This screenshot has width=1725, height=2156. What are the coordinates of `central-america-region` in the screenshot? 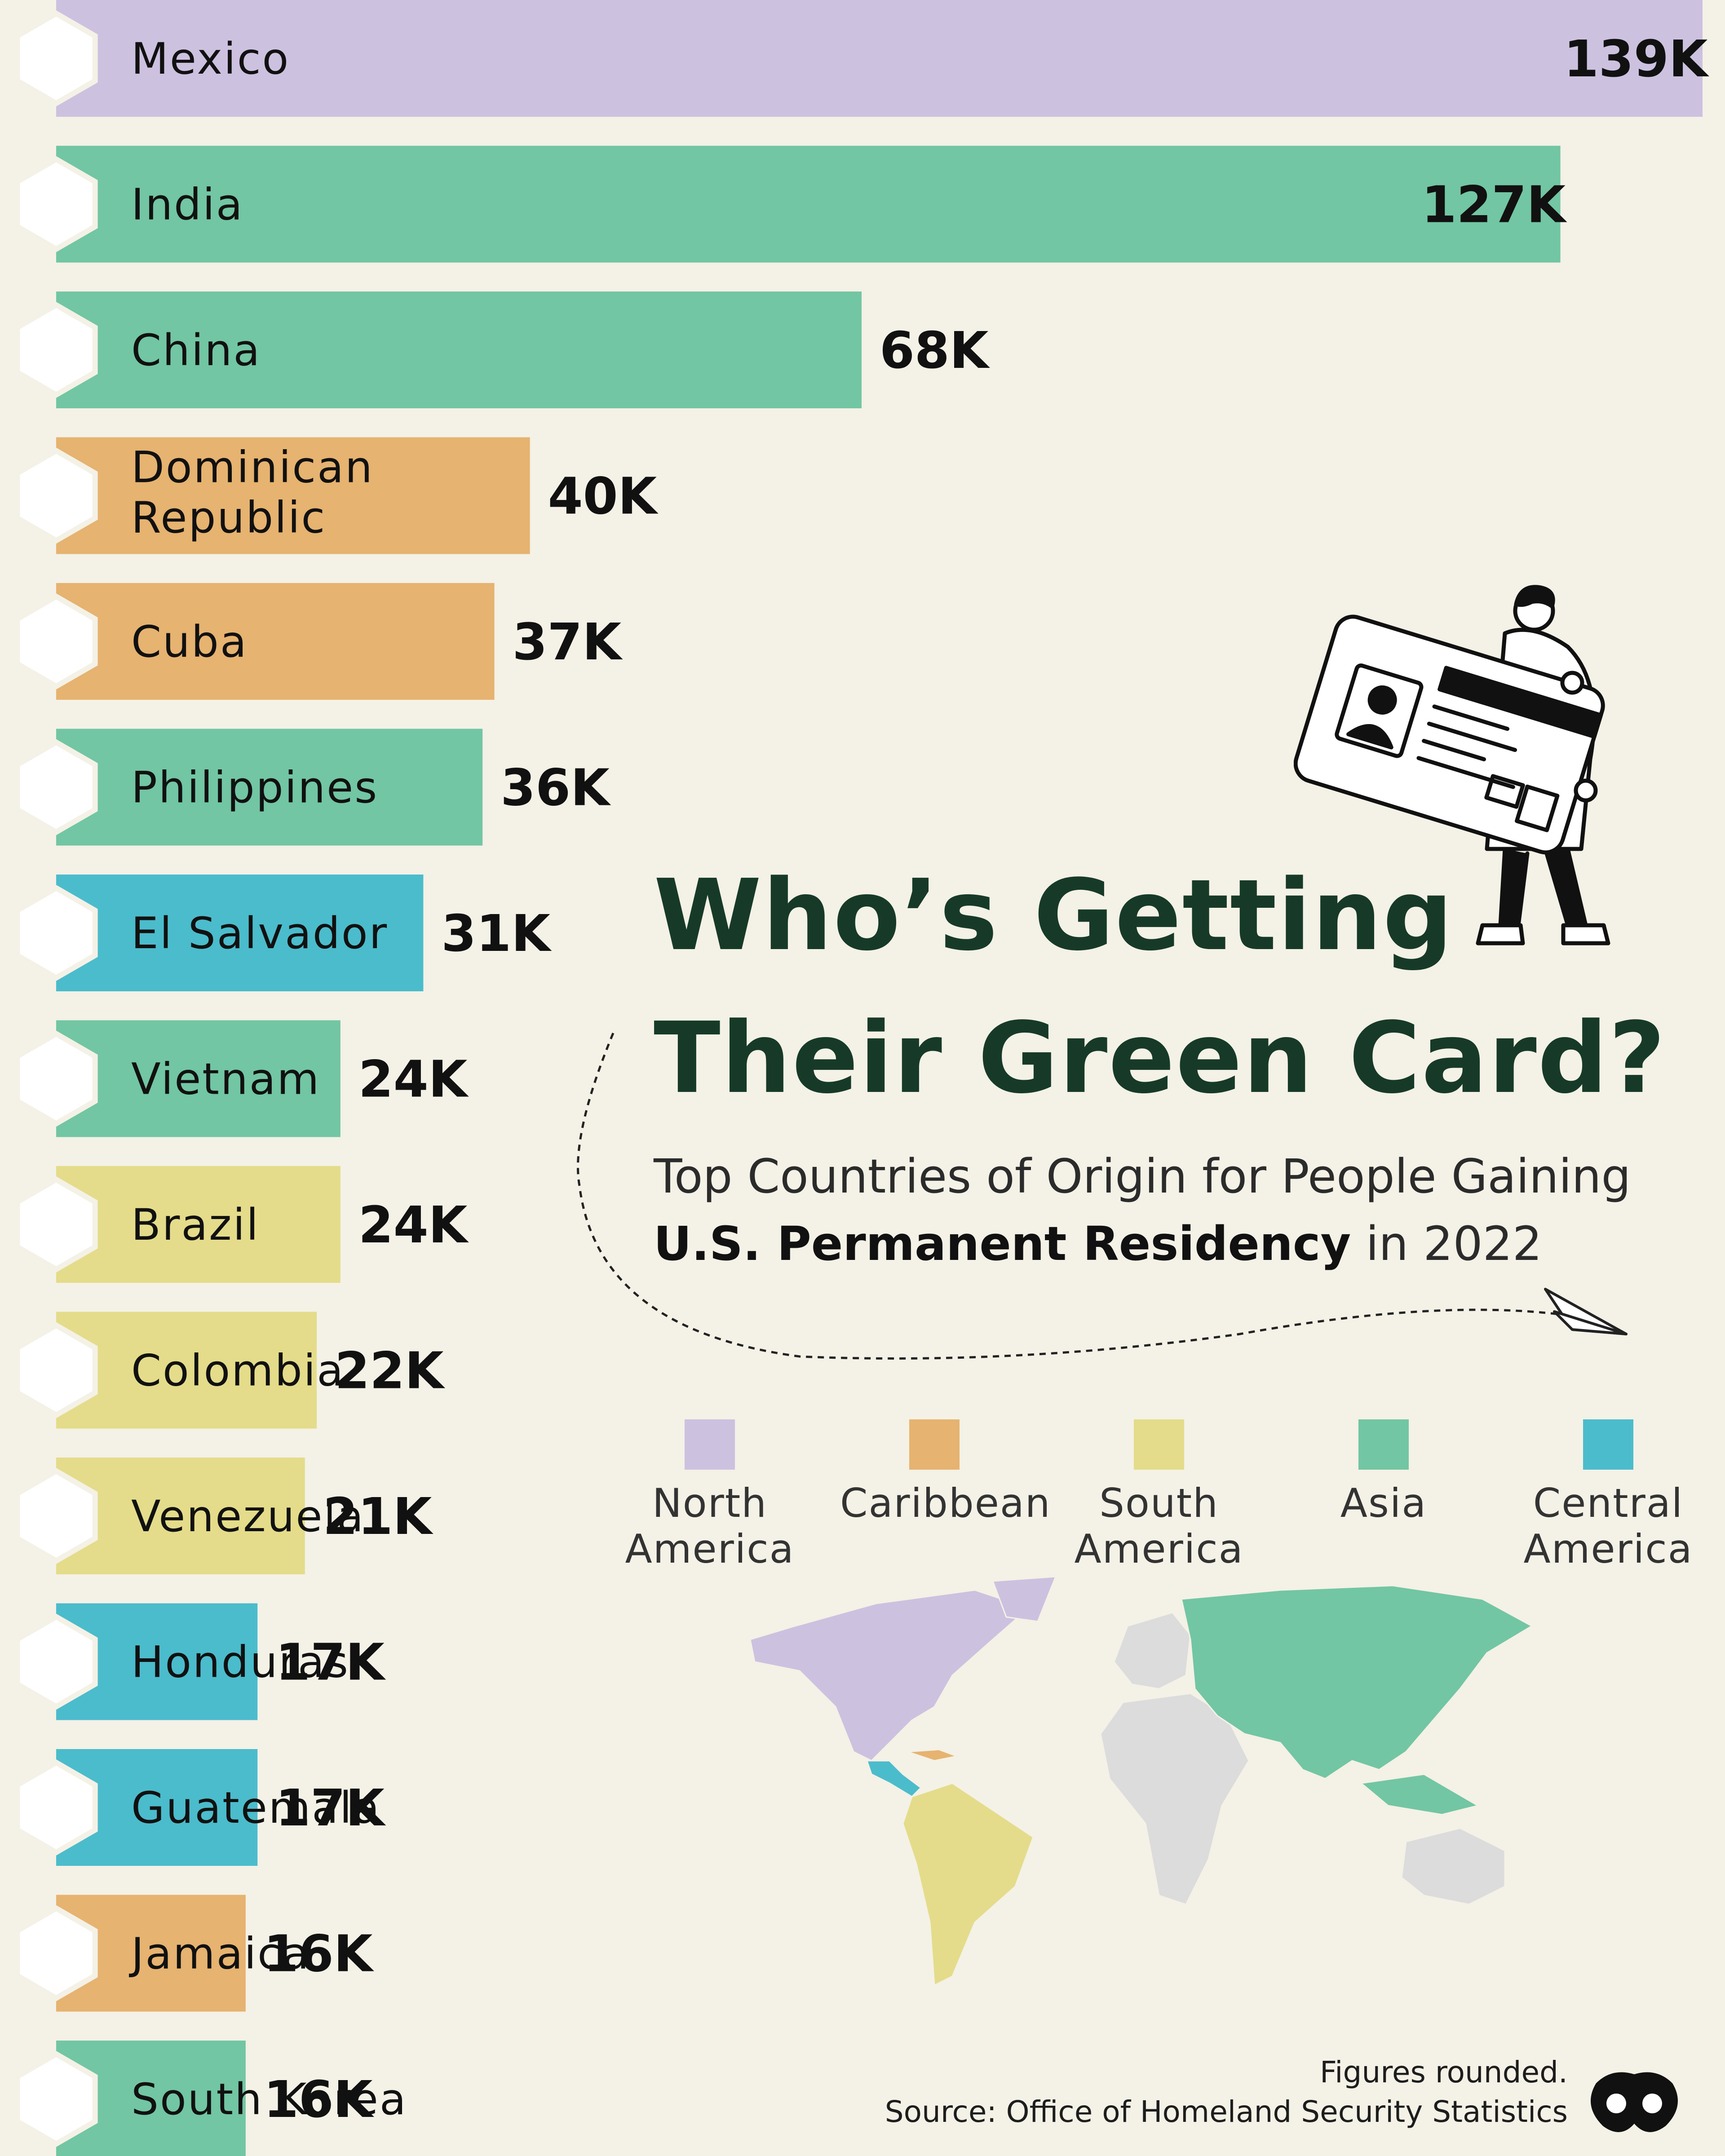 It's located at (894, 1779).